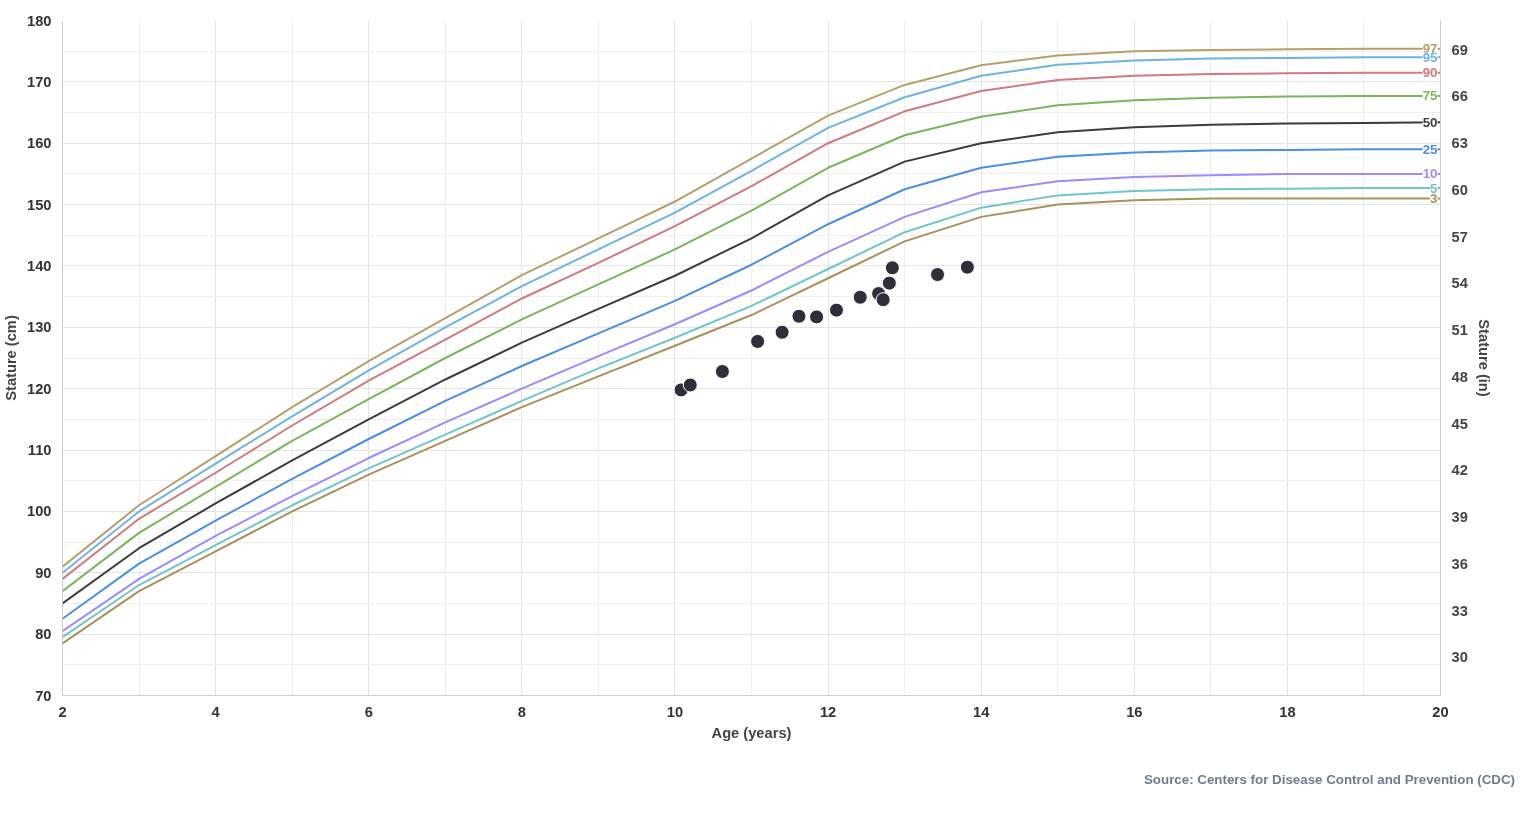 The width and height of the screenshot is (1533, 815). I want to click on y2-tick-label: 54, so click(1460, 283).